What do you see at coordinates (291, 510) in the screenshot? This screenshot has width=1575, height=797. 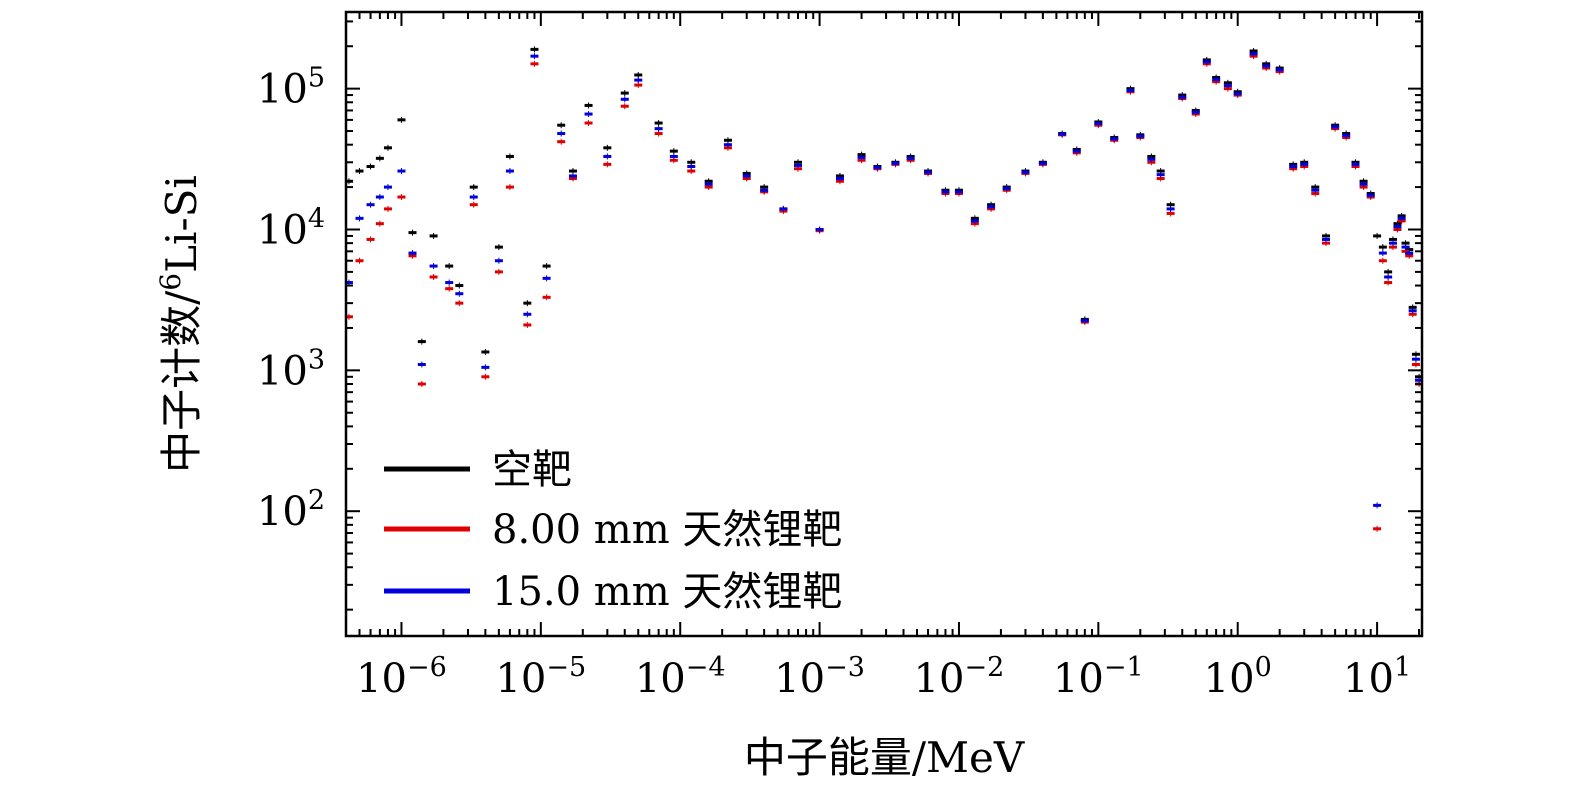 I see `y-tick-label: 102` at bounding box center [291, 510].